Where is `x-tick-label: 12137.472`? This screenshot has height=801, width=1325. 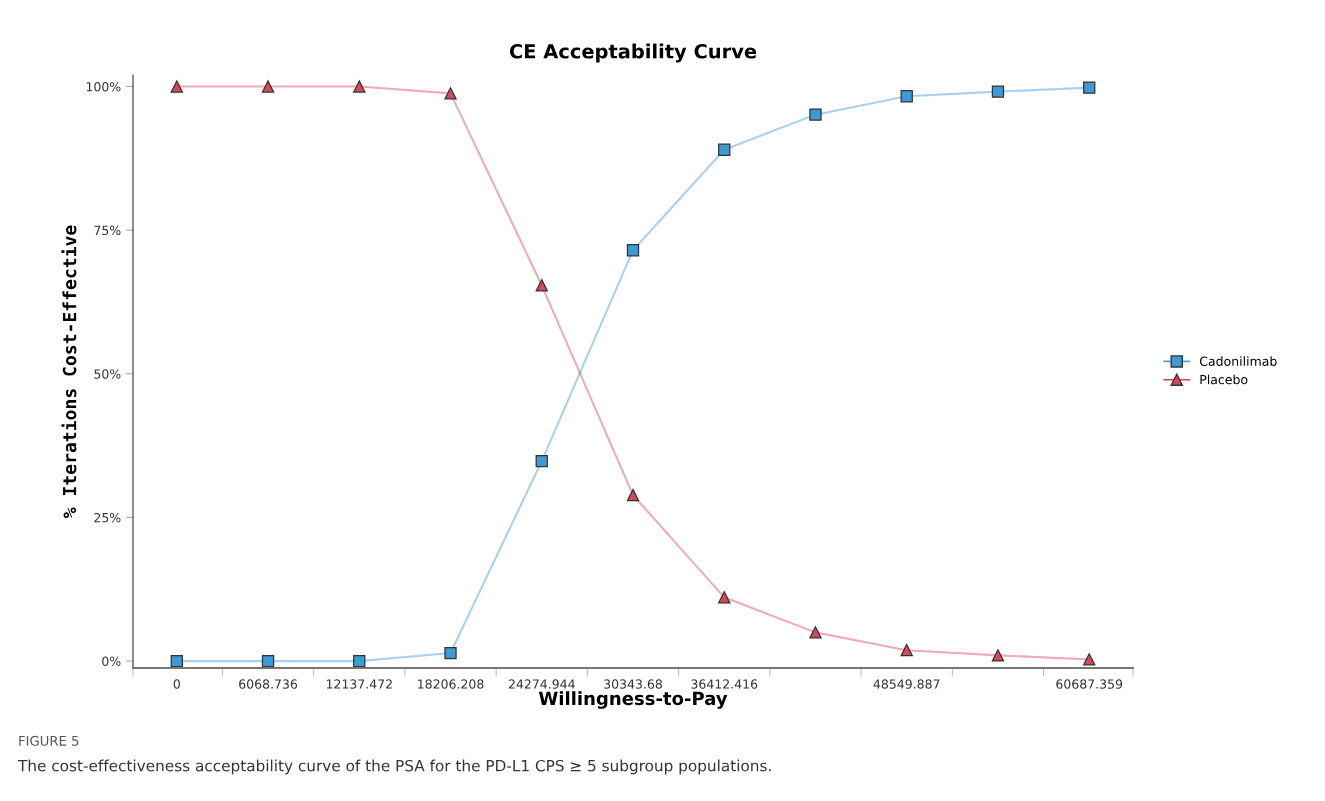
x-tick-label: 12137.472 is located at coordinates (359, 684).